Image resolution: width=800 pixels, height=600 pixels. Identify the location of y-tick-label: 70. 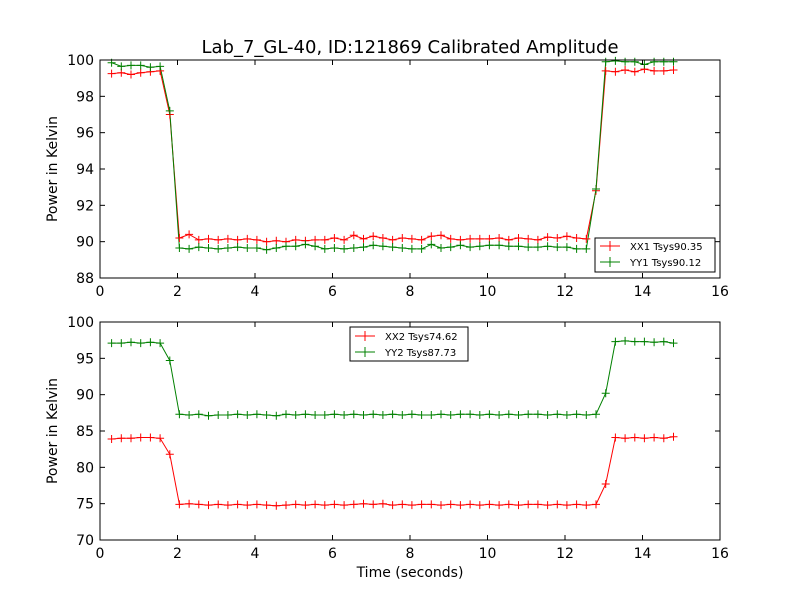
(85, 541).